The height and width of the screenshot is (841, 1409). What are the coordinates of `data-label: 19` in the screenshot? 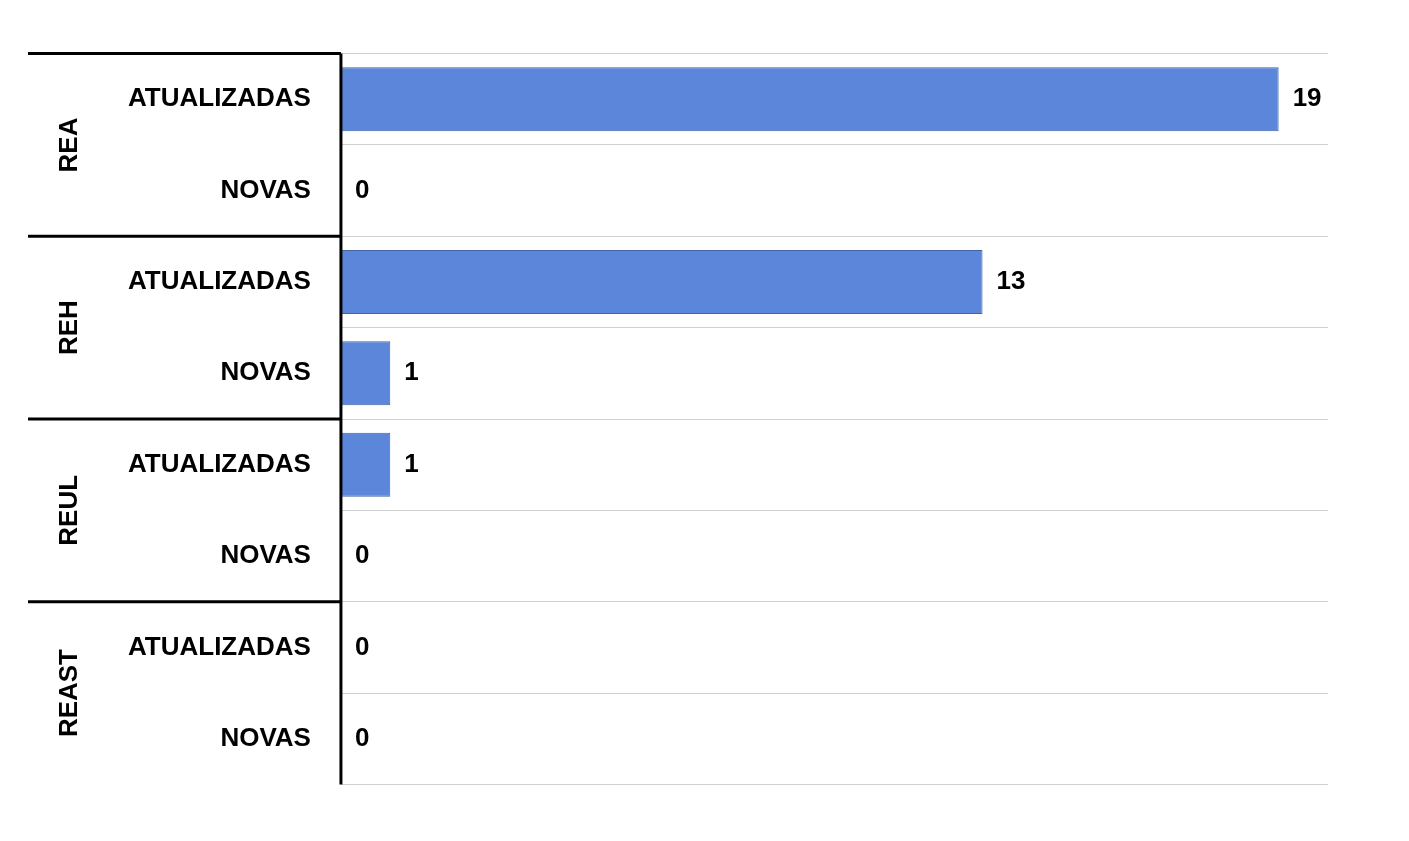 It's located at (1307, 97).